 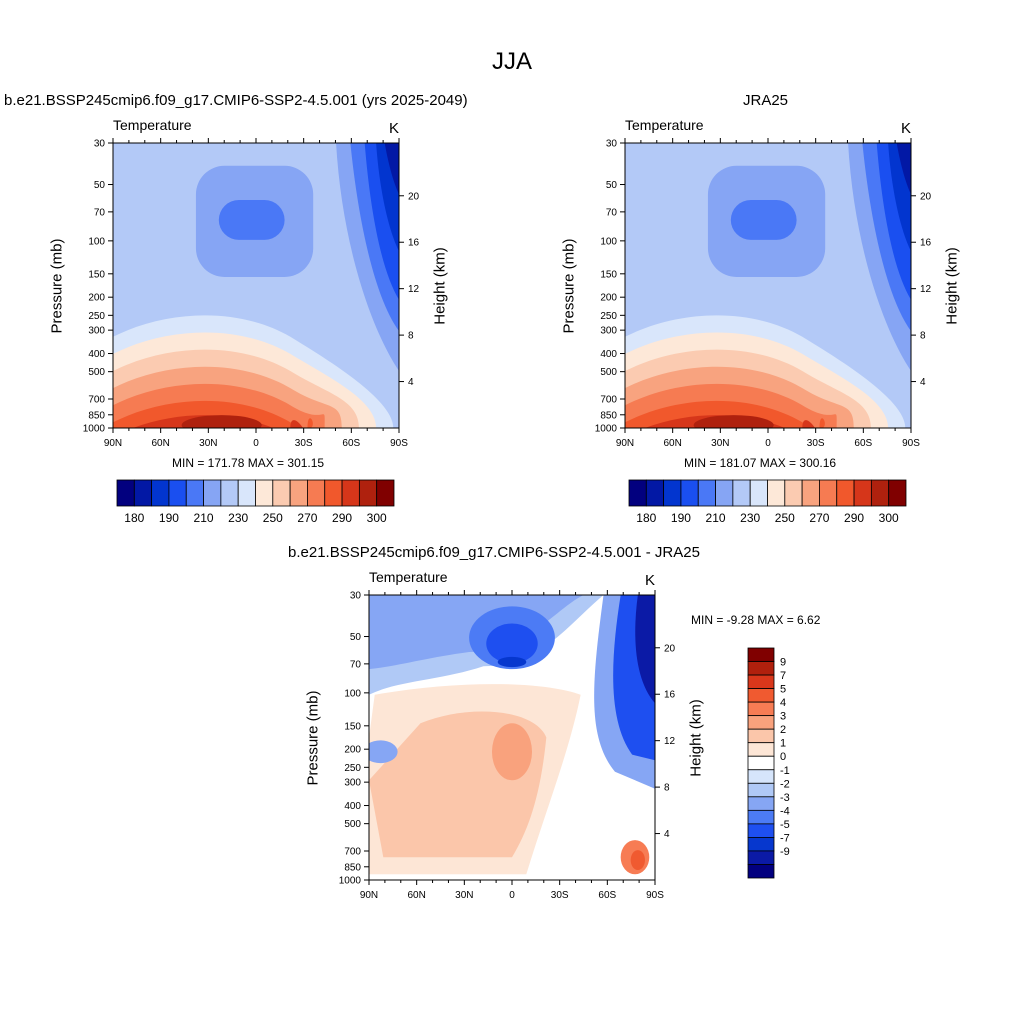 I want to click on panel3-ytick-label: 200, so click(x=352, y=750).